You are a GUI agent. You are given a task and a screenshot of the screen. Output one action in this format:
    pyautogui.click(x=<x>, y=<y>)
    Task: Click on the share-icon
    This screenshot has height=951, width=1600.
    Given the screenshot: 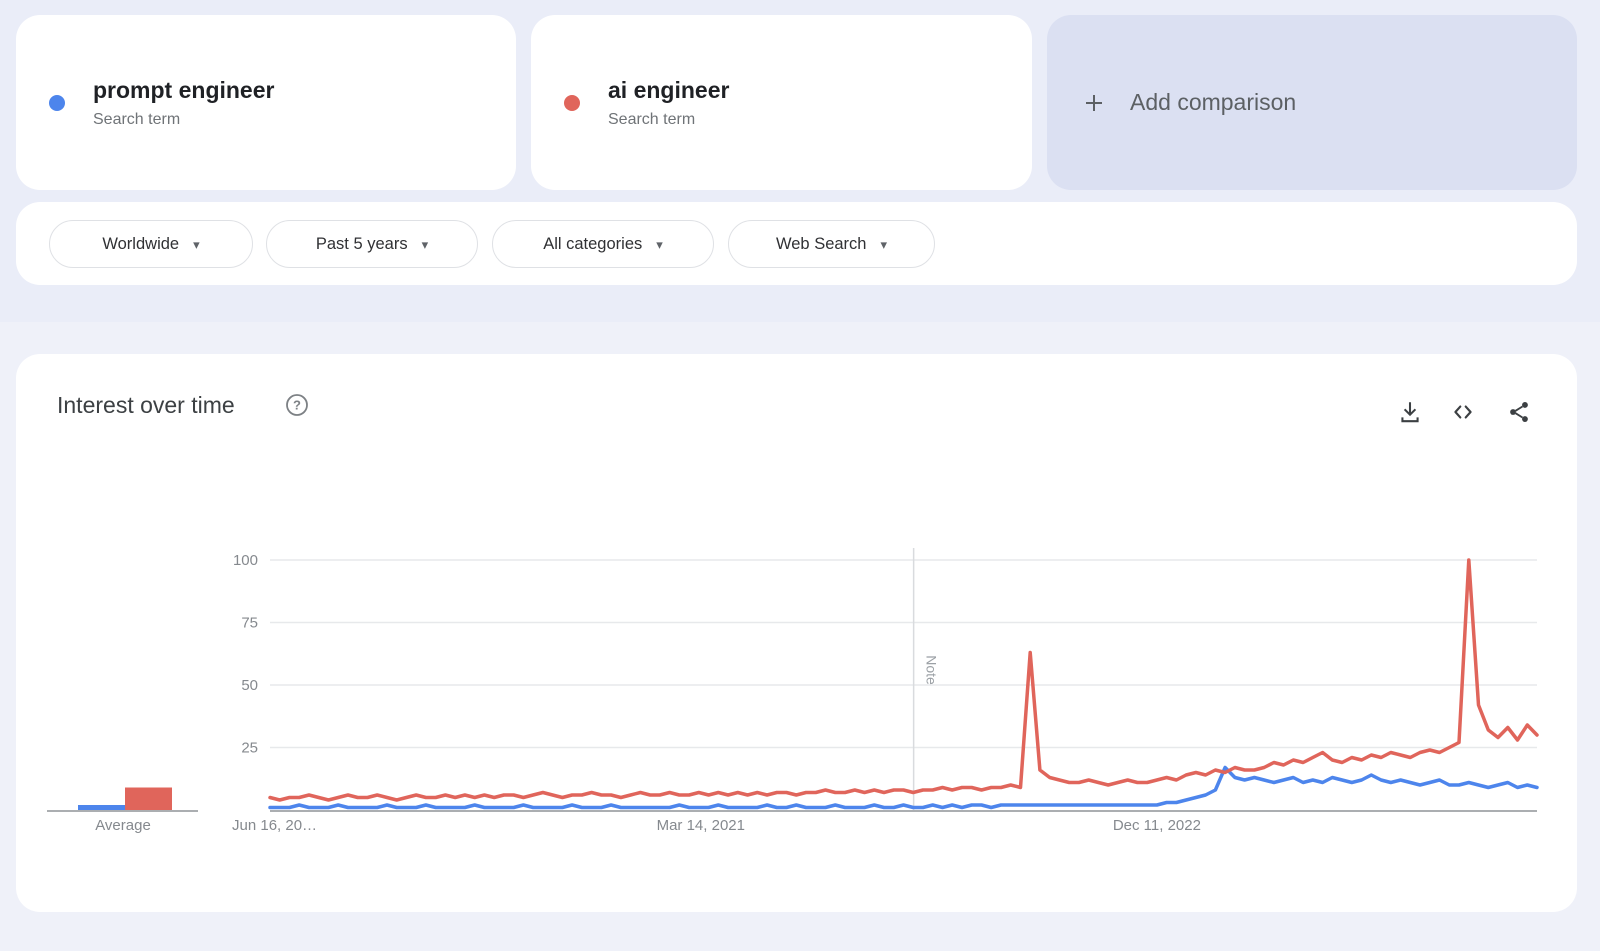 What is the action you would take?
    pyautogui.click(x=1519, y=412)
    